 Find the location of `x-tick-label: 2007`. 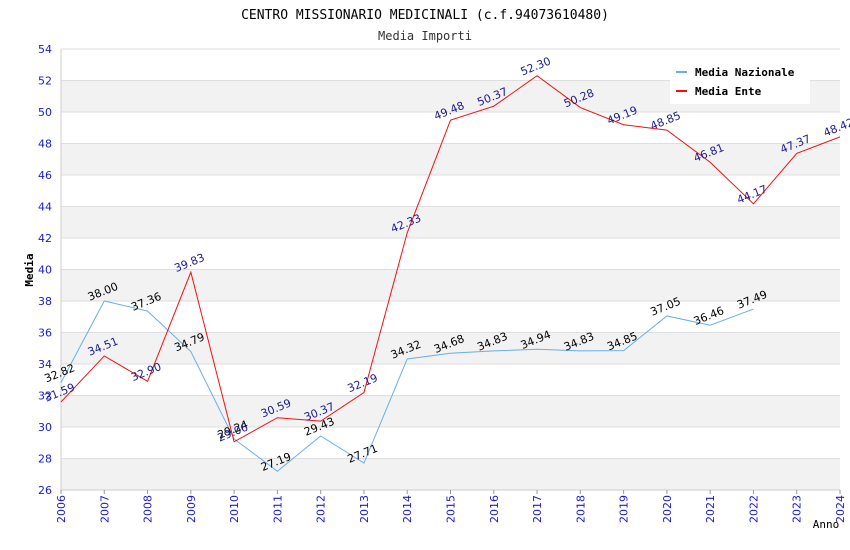

x-tick-label: 2007 is located at coordinates (104, 509).